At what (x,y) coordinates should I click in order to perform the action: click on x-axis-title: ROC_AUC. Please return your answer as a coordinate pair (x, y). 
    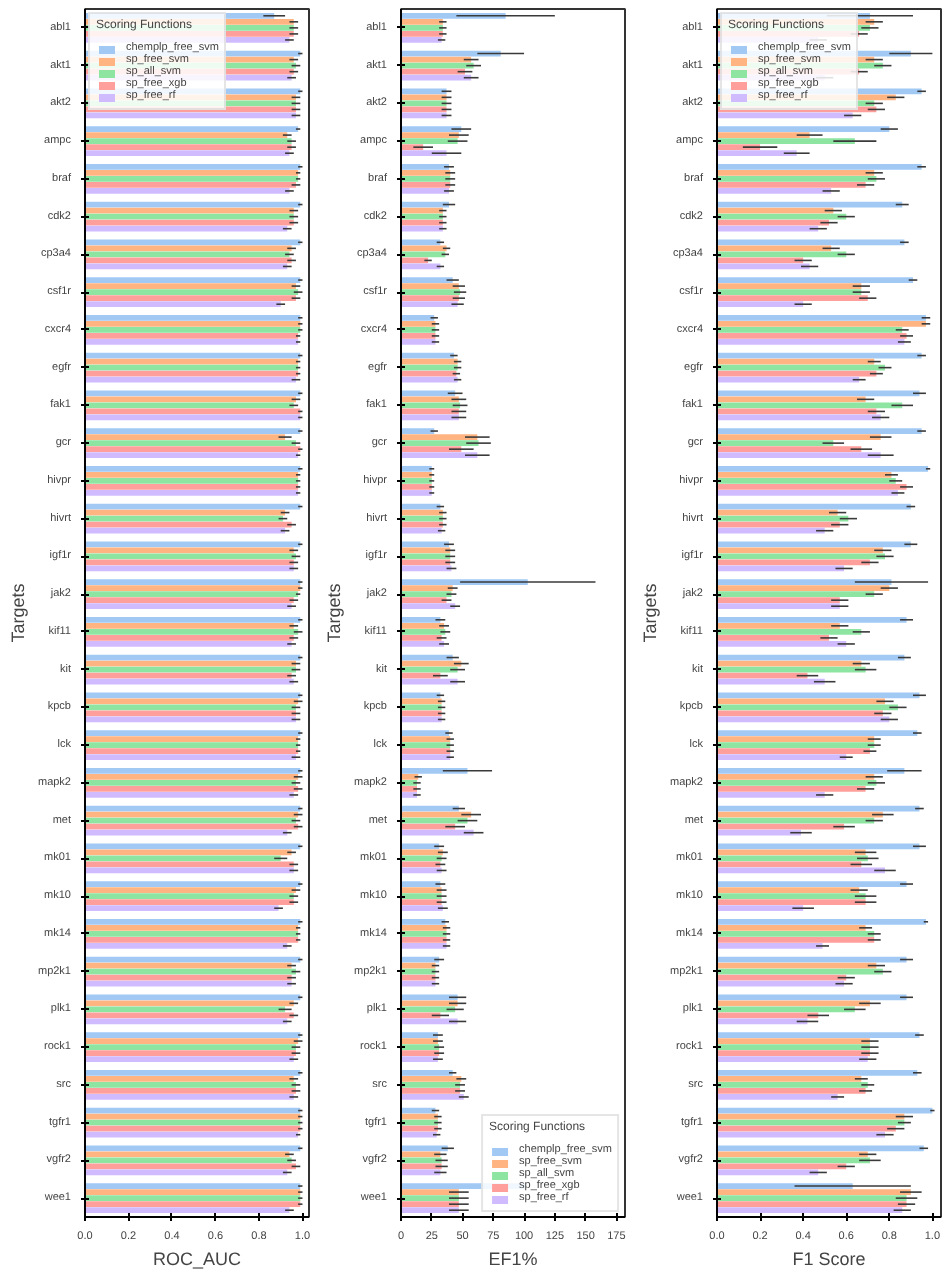
    Looking at the image, I should click on (197, 1259).